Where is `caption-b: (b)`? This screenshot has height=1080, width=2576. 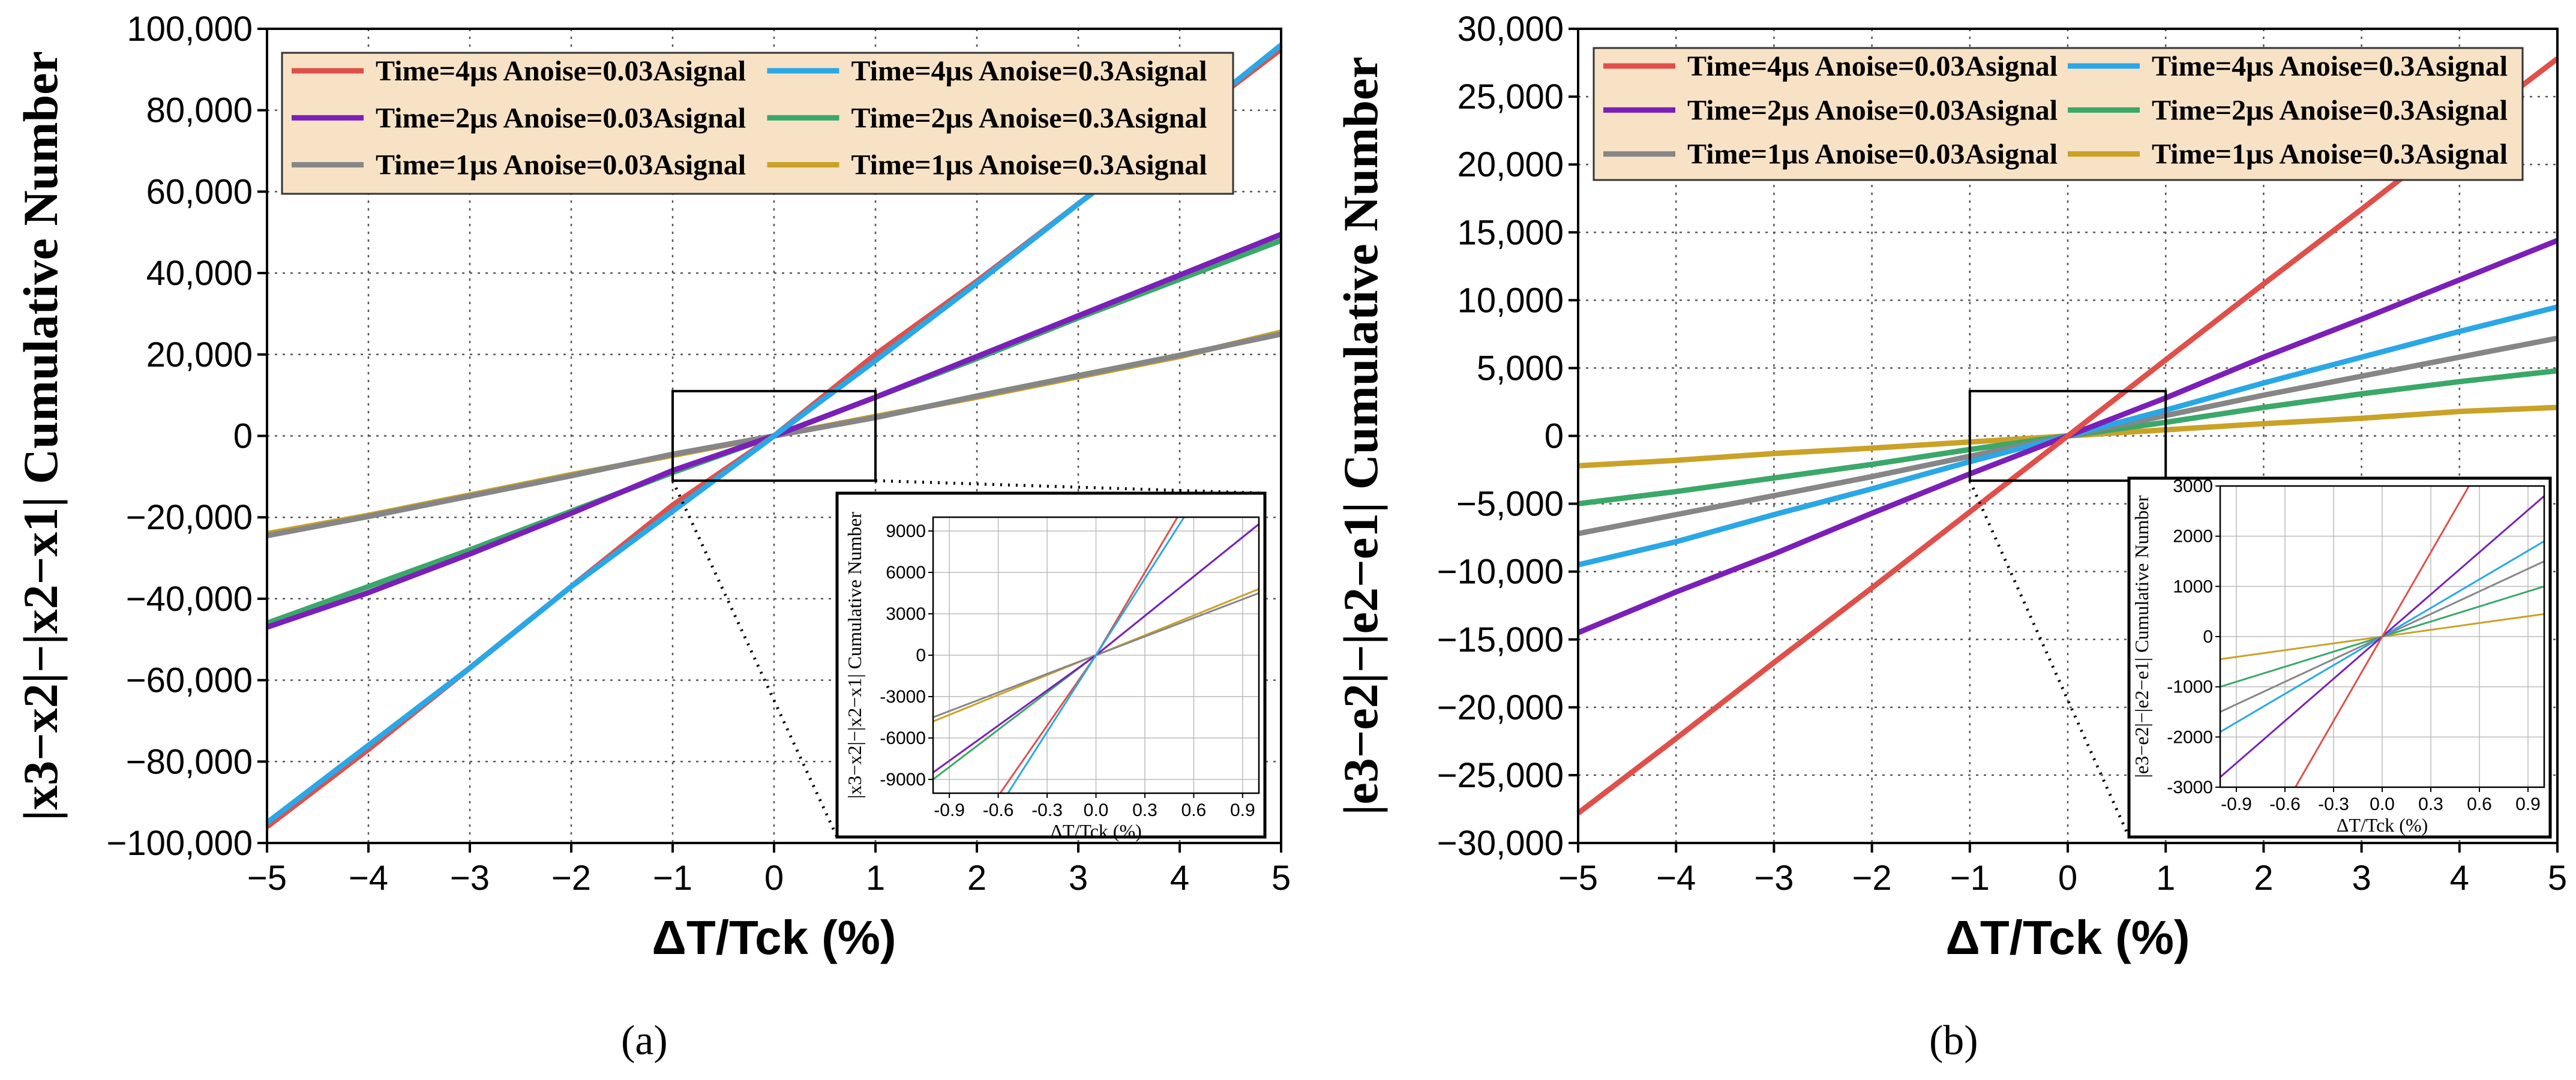 caption-b: (b) is located at coordinates (1953, 1041).